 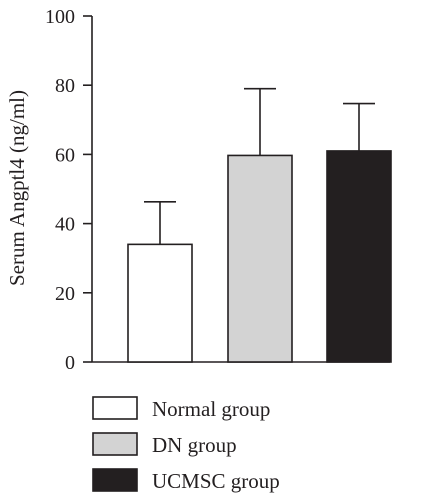 I want to click on legend-label: Normal group, so click(x=211, y=409).